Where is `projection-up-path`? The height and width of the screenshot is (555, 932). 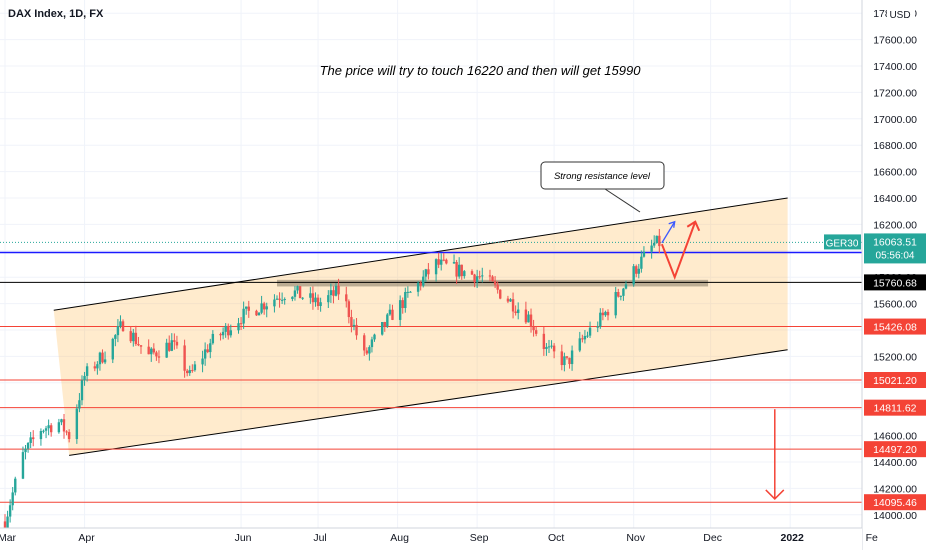 projection-up-path is located at coordinates (668, 232).